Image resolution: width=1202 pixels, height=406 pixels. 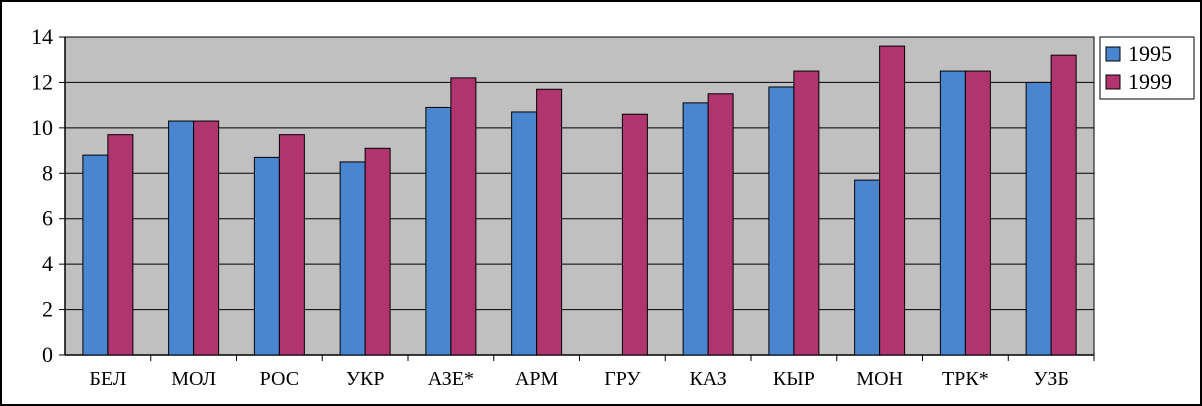 I want to click on x-tick-label: РОС, so click(x=279, y=379).